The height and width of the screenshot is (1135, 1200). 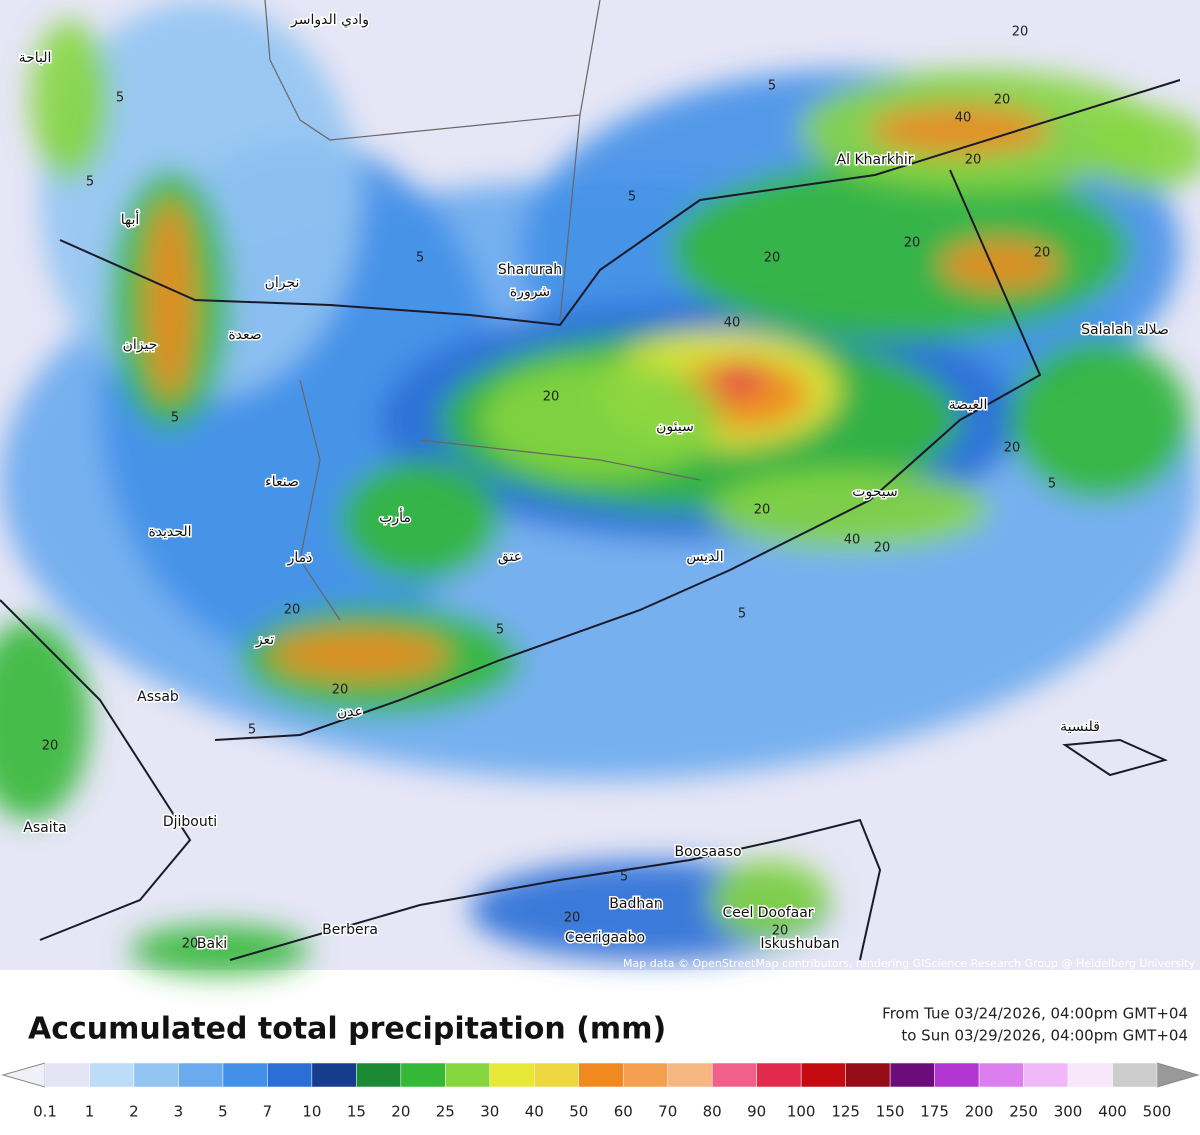 I want to click on place-label: أبها, so click(x=130, y=219).